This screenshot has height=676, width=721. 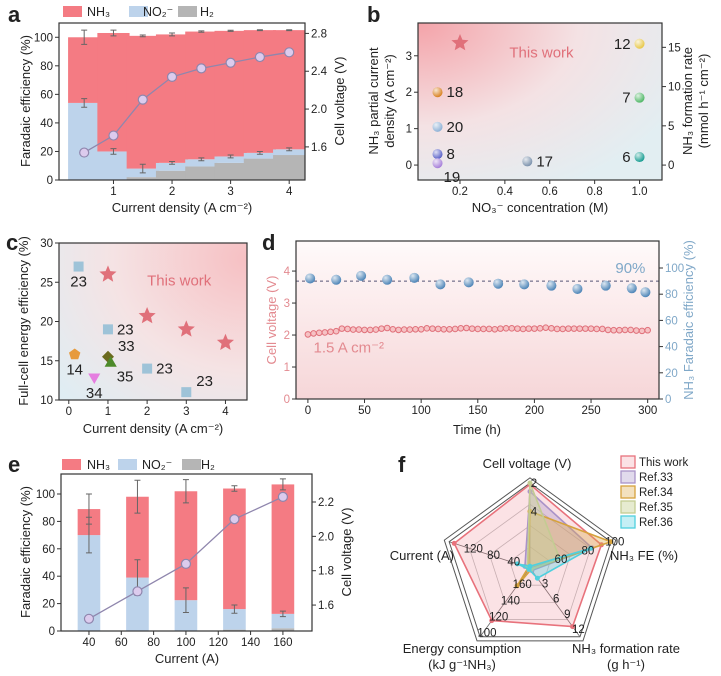 What do you see at coordinates (187, 658) in the screenshot?
I see `x-axis-title: Current (A)` at bounding box center [187, 658].